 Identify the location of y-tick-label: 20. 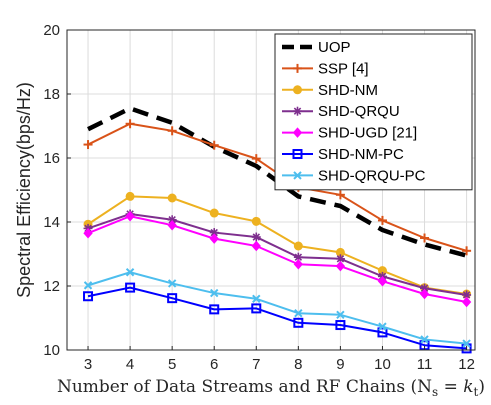
(51, 30).